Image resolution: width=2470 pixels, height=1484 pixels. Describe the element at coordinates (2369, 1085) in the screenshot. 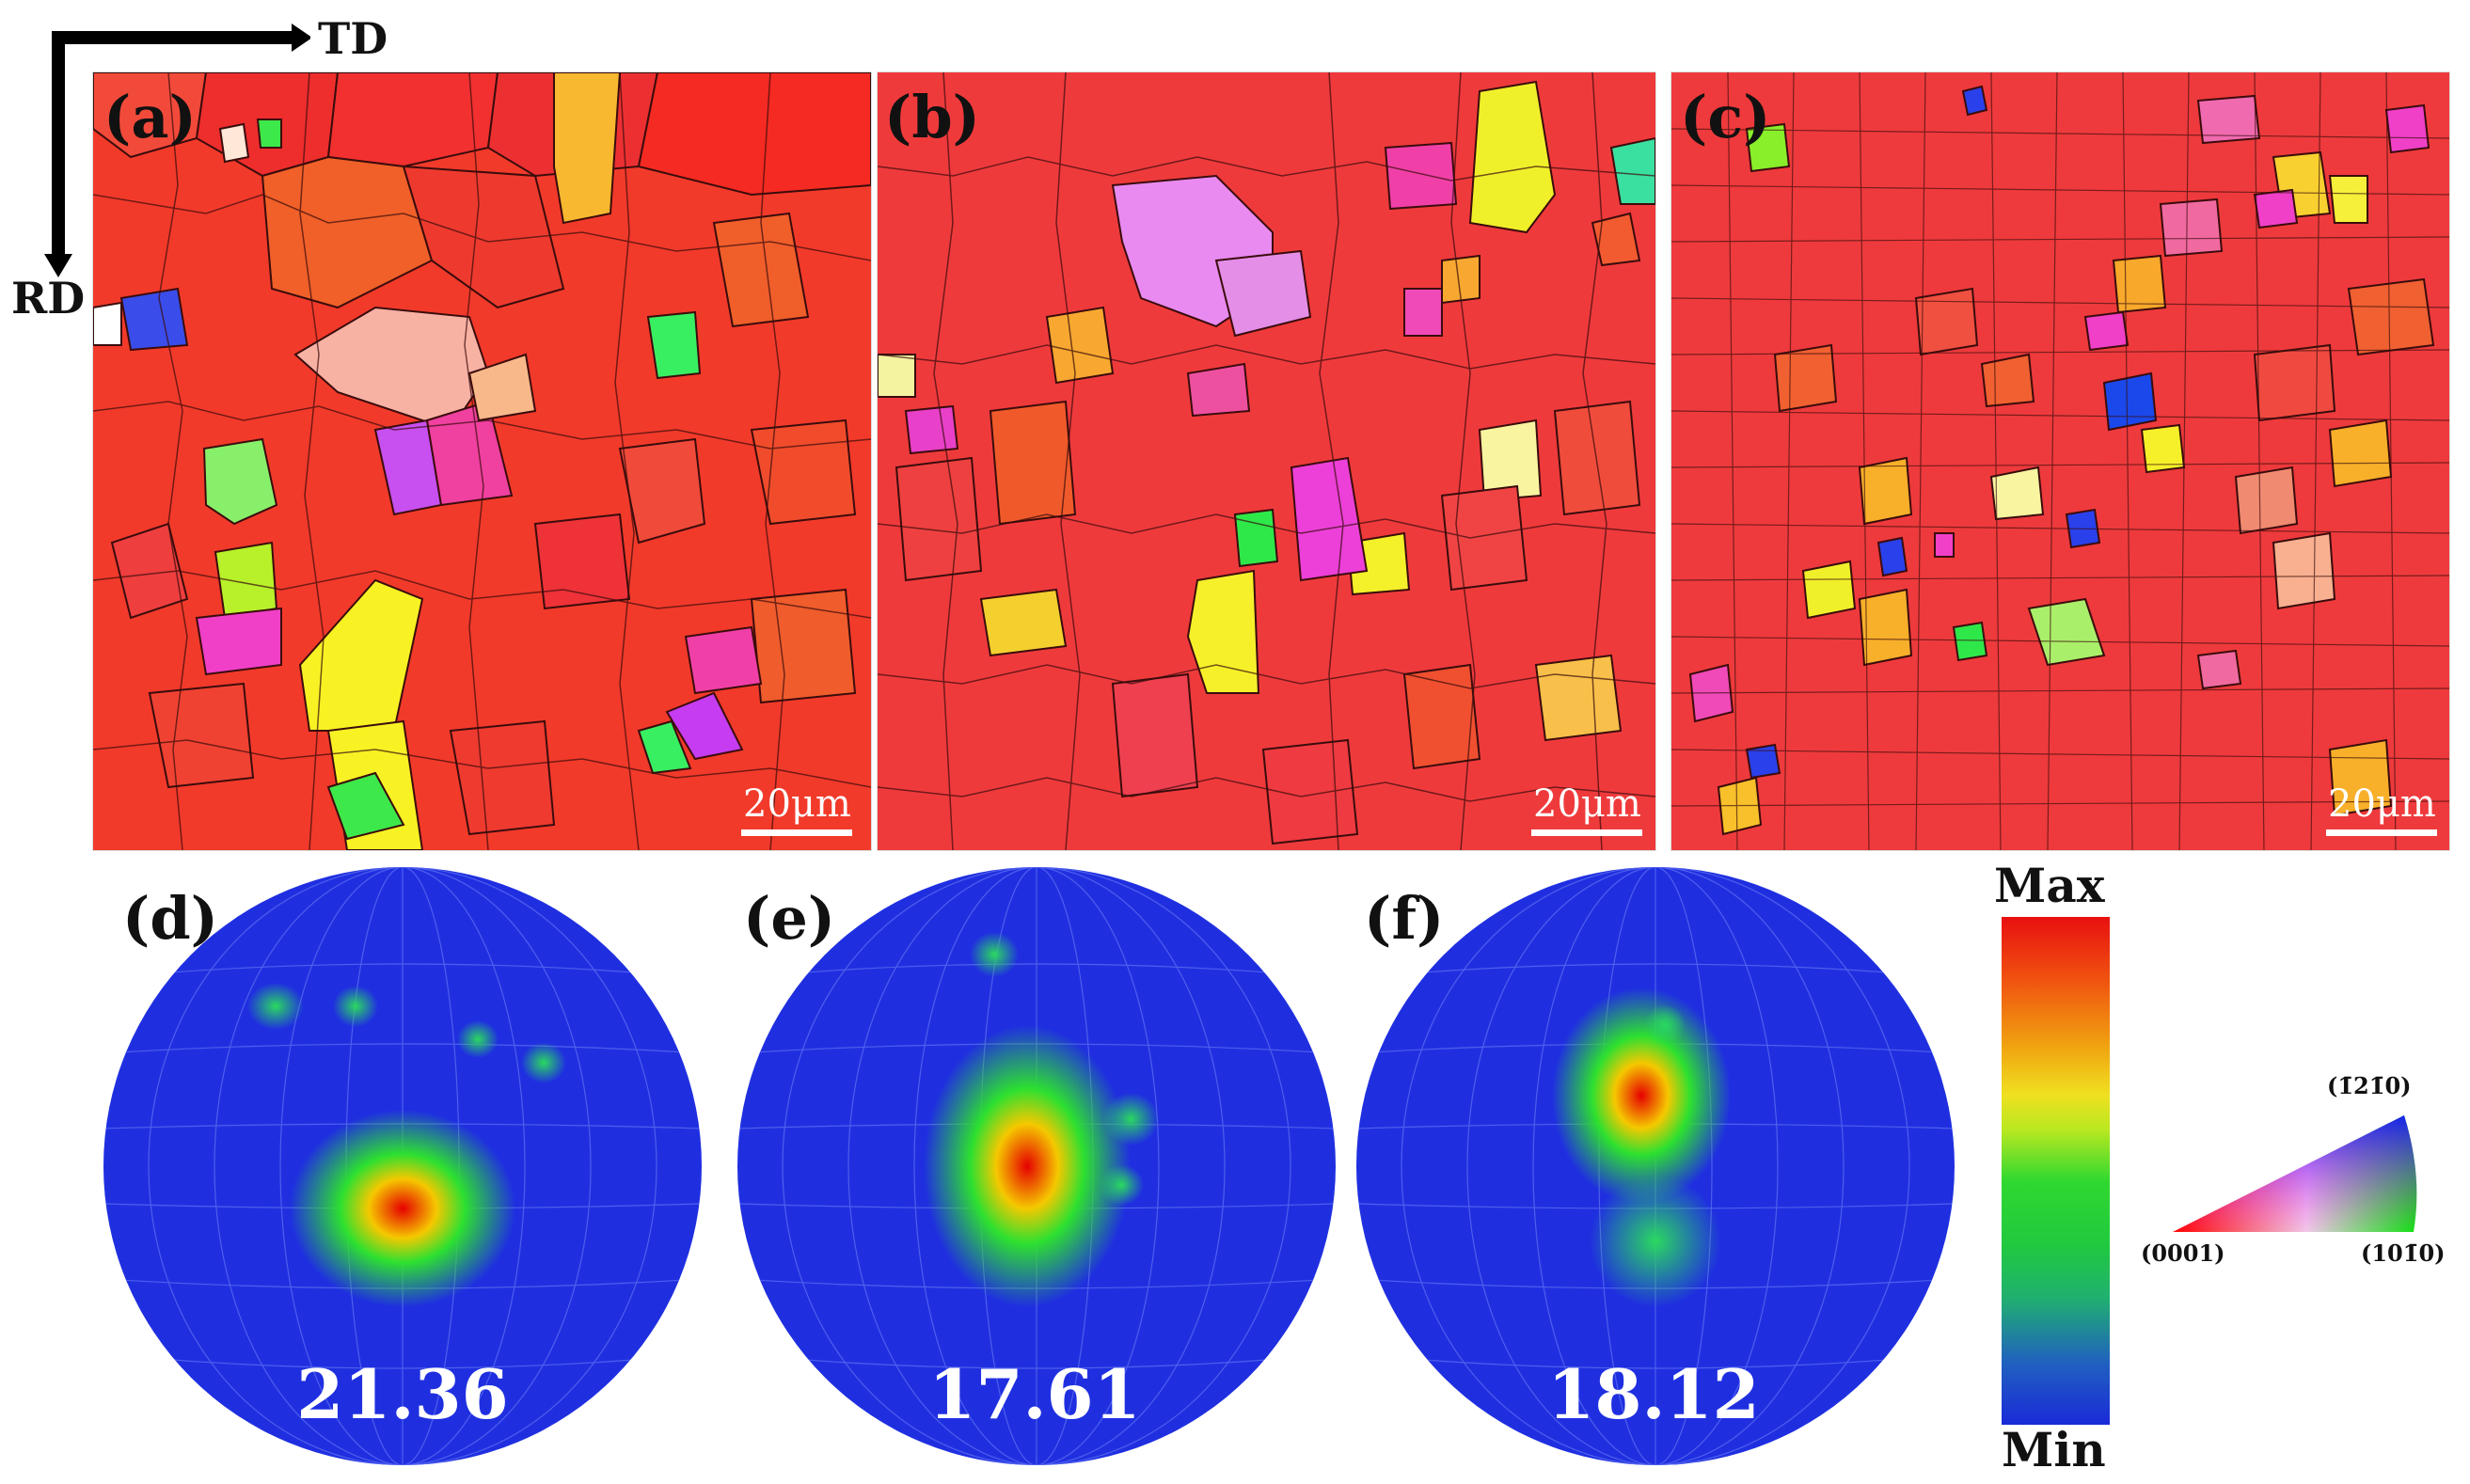

I see `ipf-label-top: (1̄21̄0)` at that location.